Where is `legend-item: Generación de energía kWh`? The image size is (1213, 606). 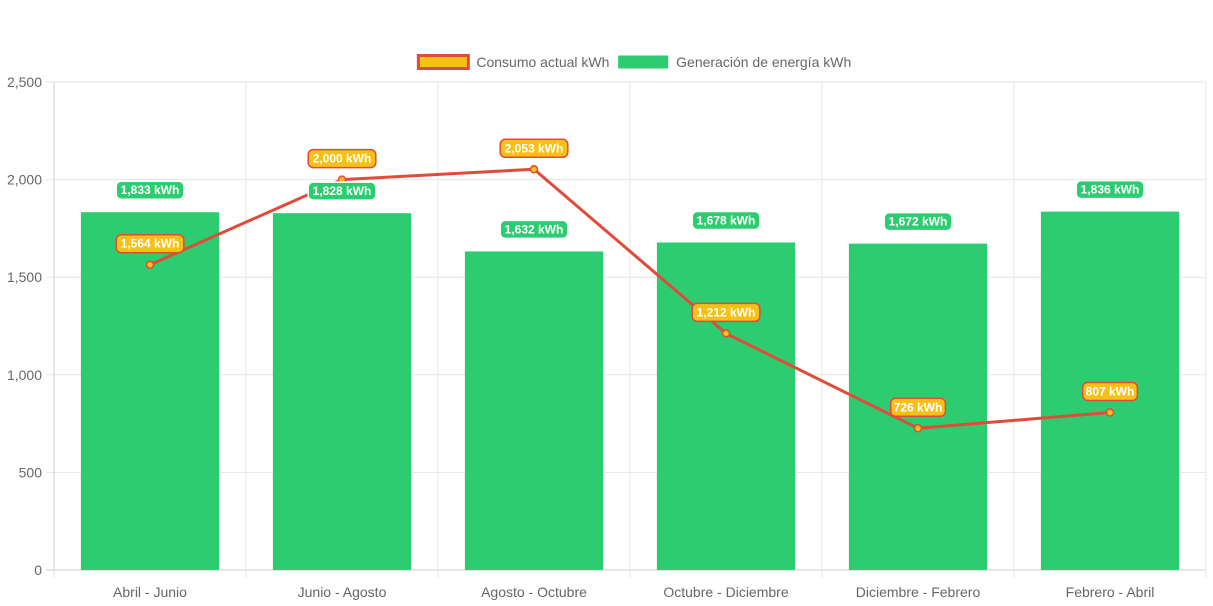 legend-item: Generación de energía kWh is located at coordinates (734, 62).